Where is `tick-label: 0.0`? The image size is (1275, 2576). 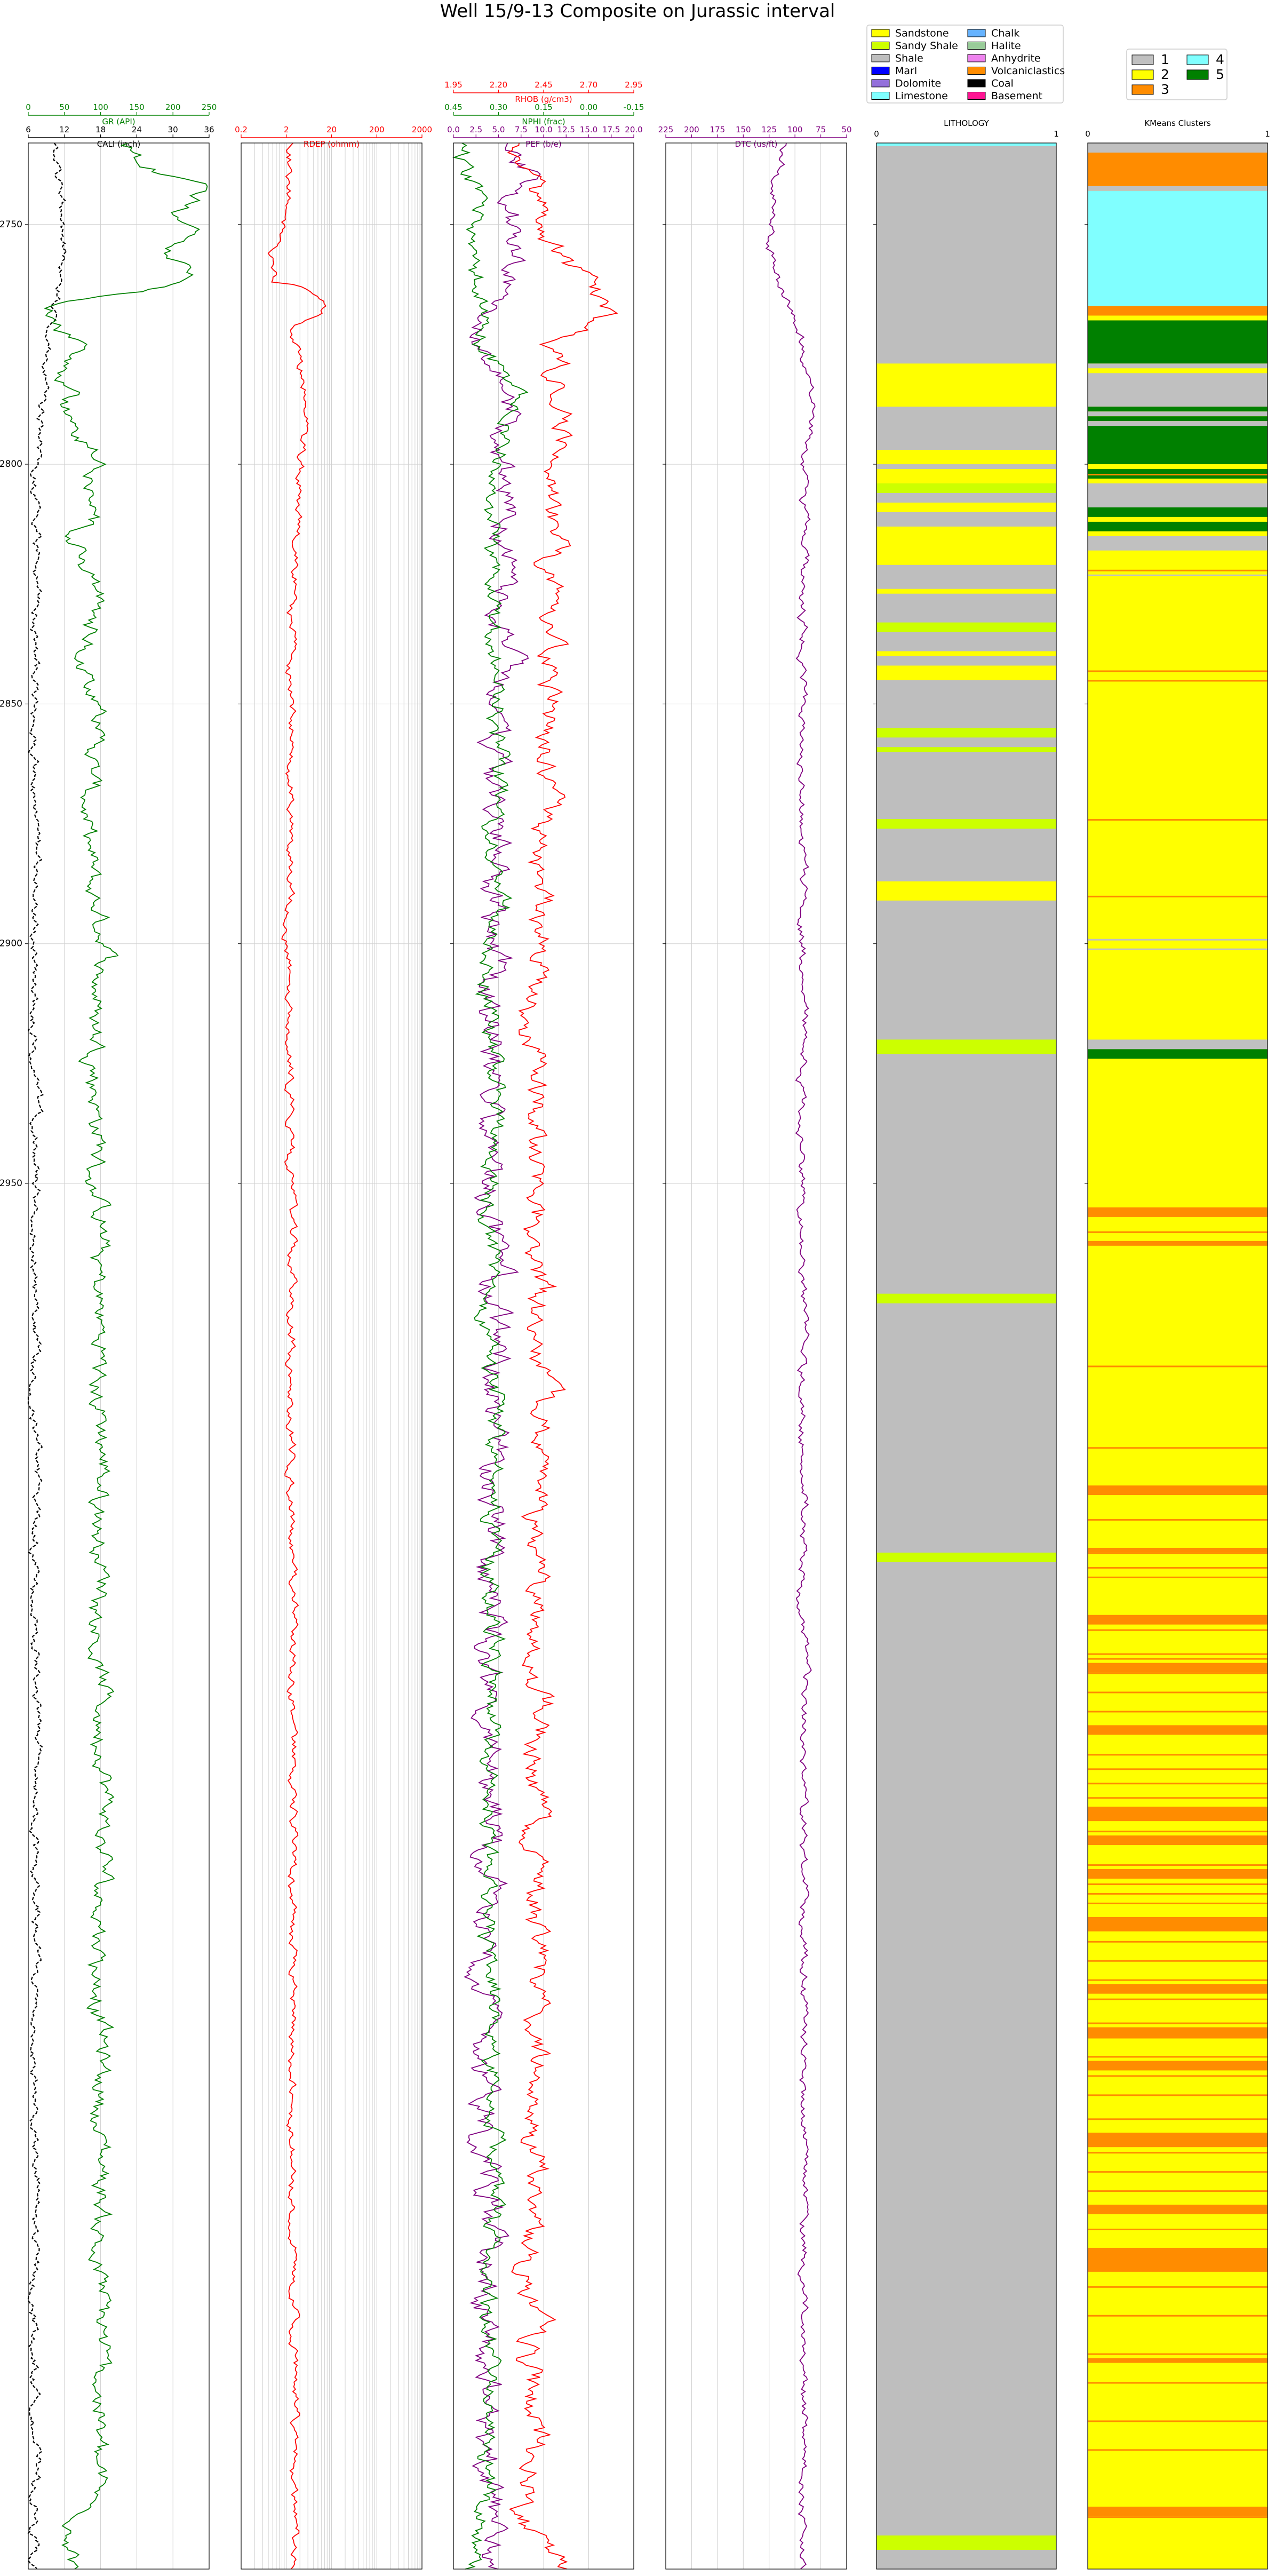
tick-label: 0.0 is located at coordinates (453, 129).